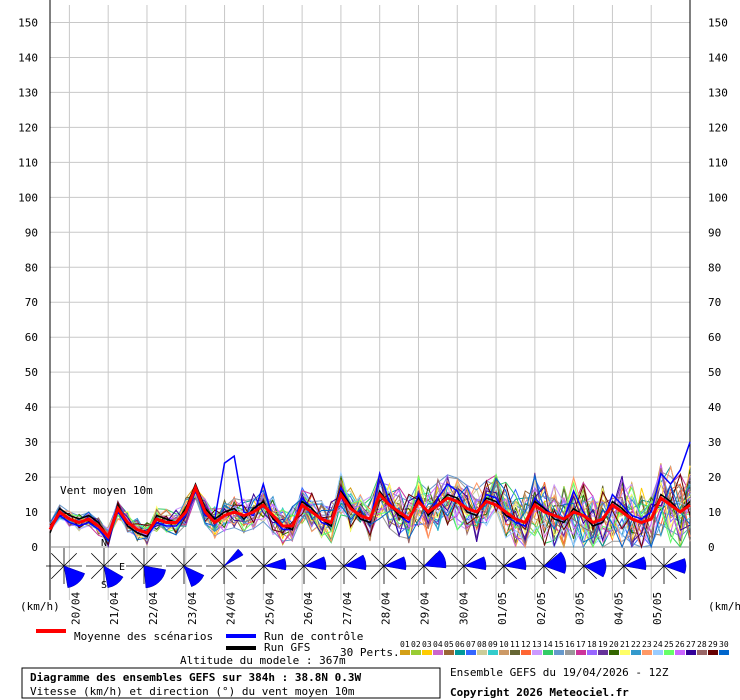 This screenshot has width=740, height=700. What do you see at coordinates (580, 608) in the screenshot?
I see `x-date-label: 03/05` at bounding box center [580, 608].